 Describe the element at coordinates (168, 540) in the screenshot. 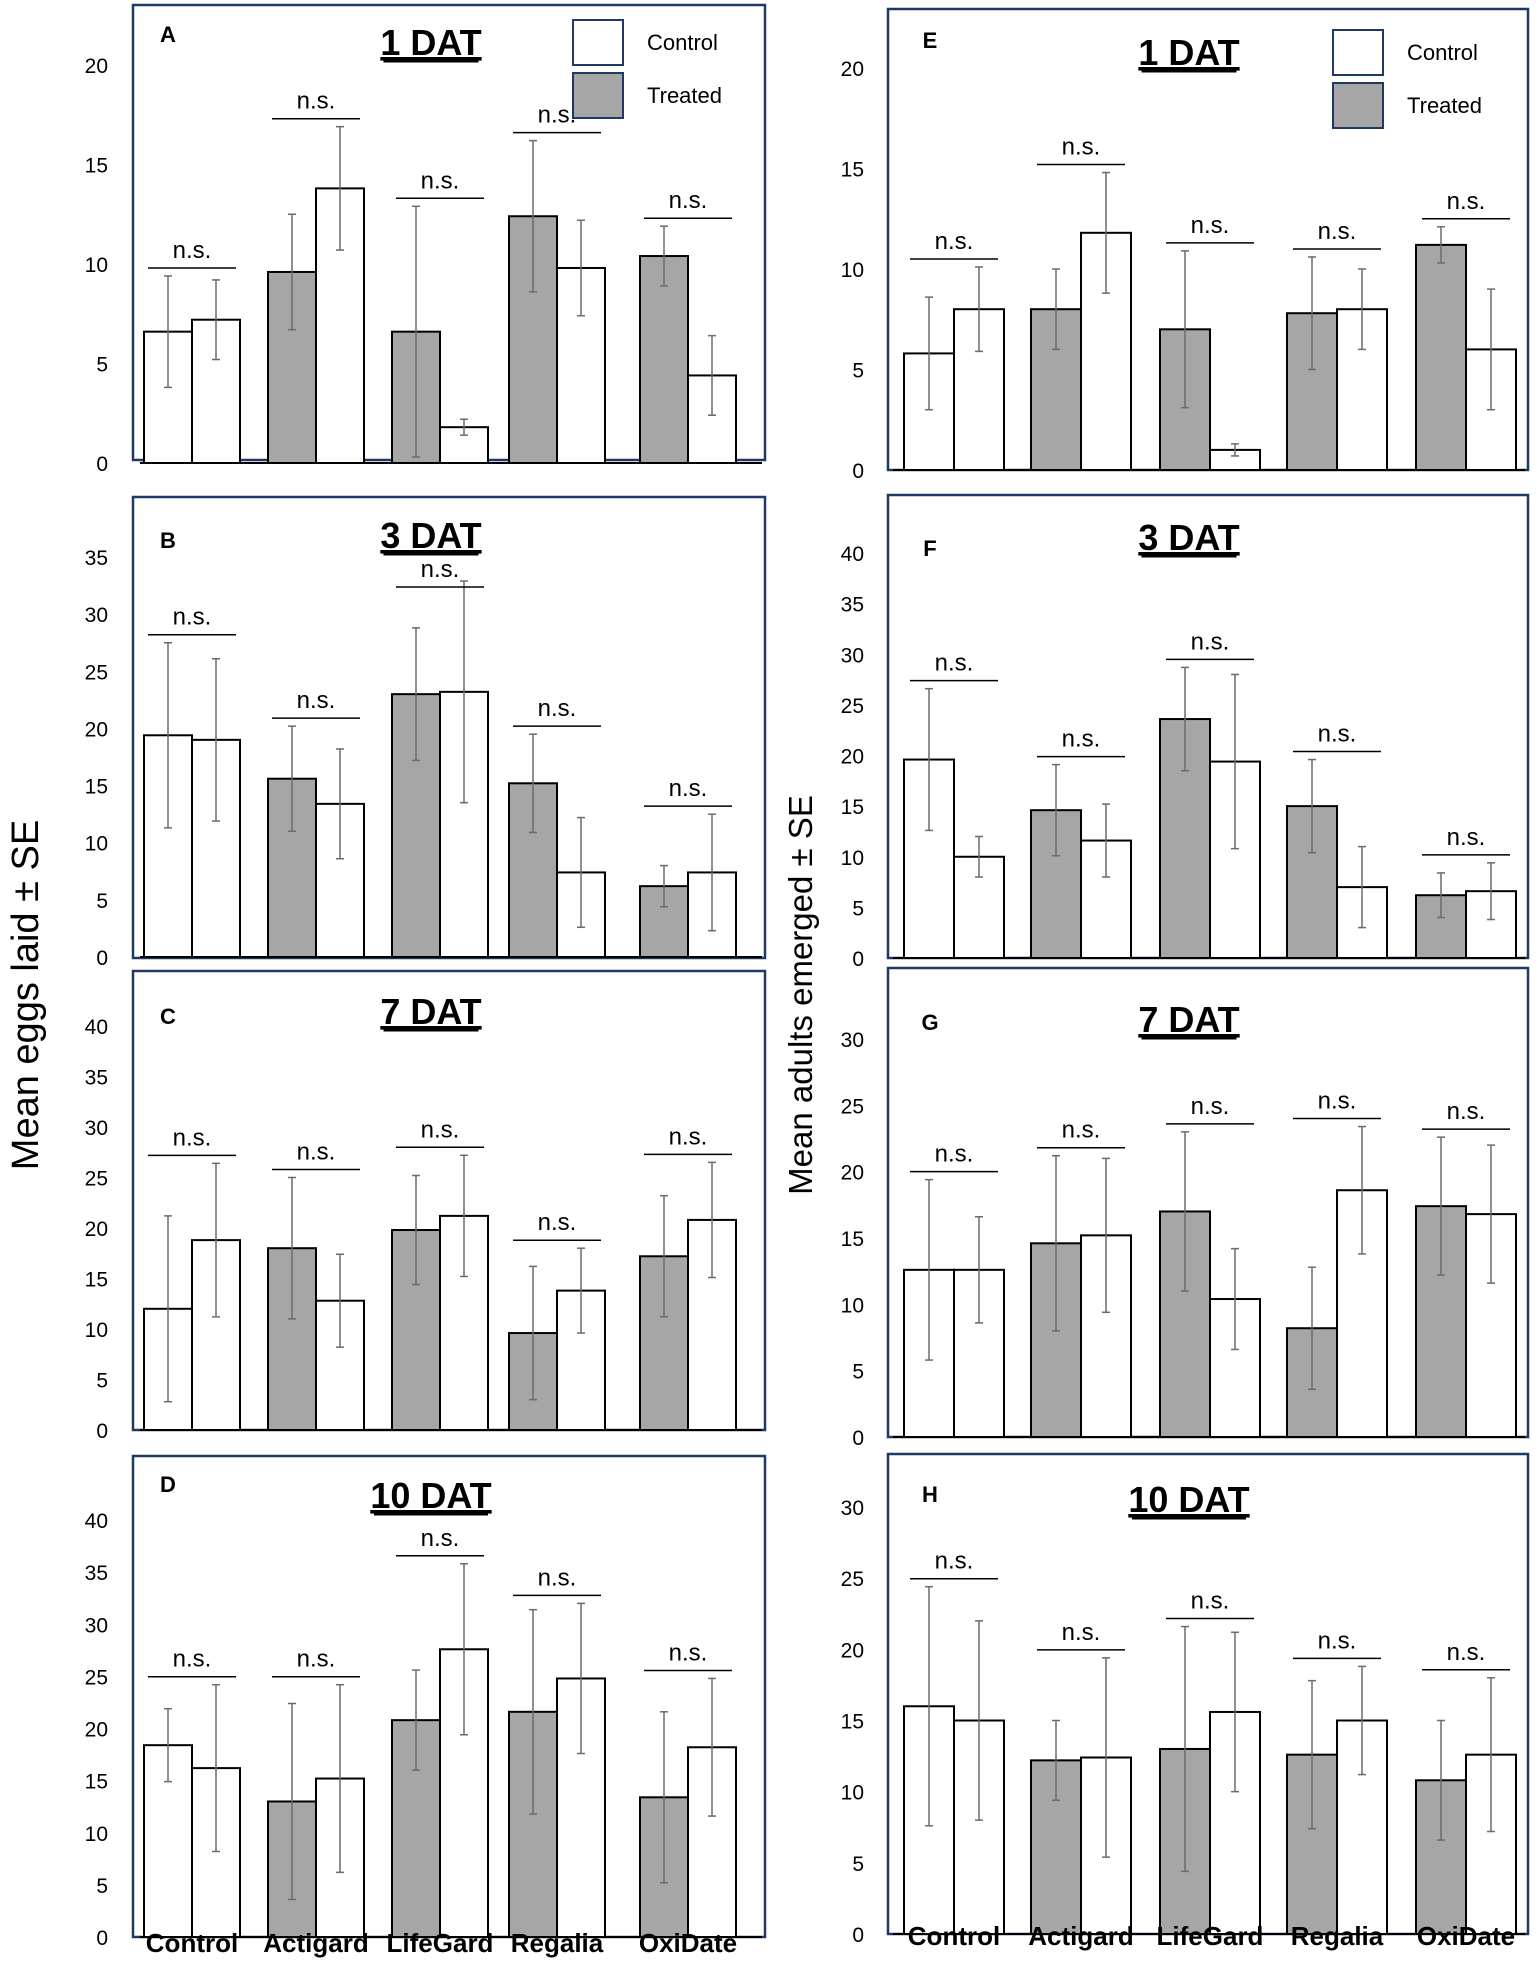

I see `panel-letter: B` at that location.